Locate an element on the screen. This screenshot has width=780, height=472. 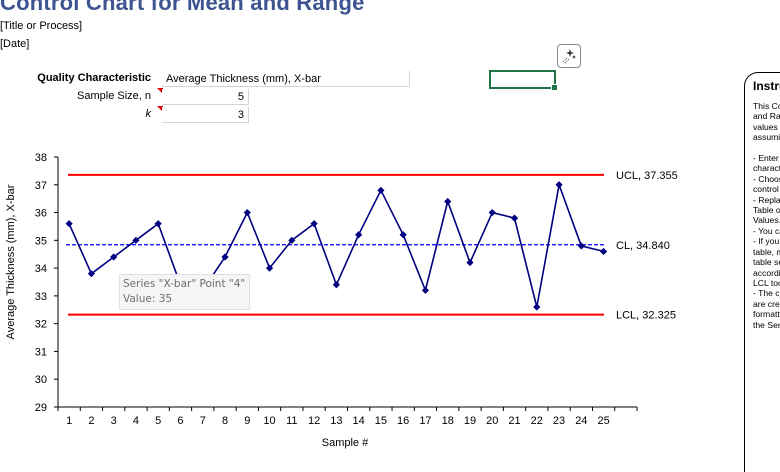
date-cell: [Date] is located at coordinates (15, 44).